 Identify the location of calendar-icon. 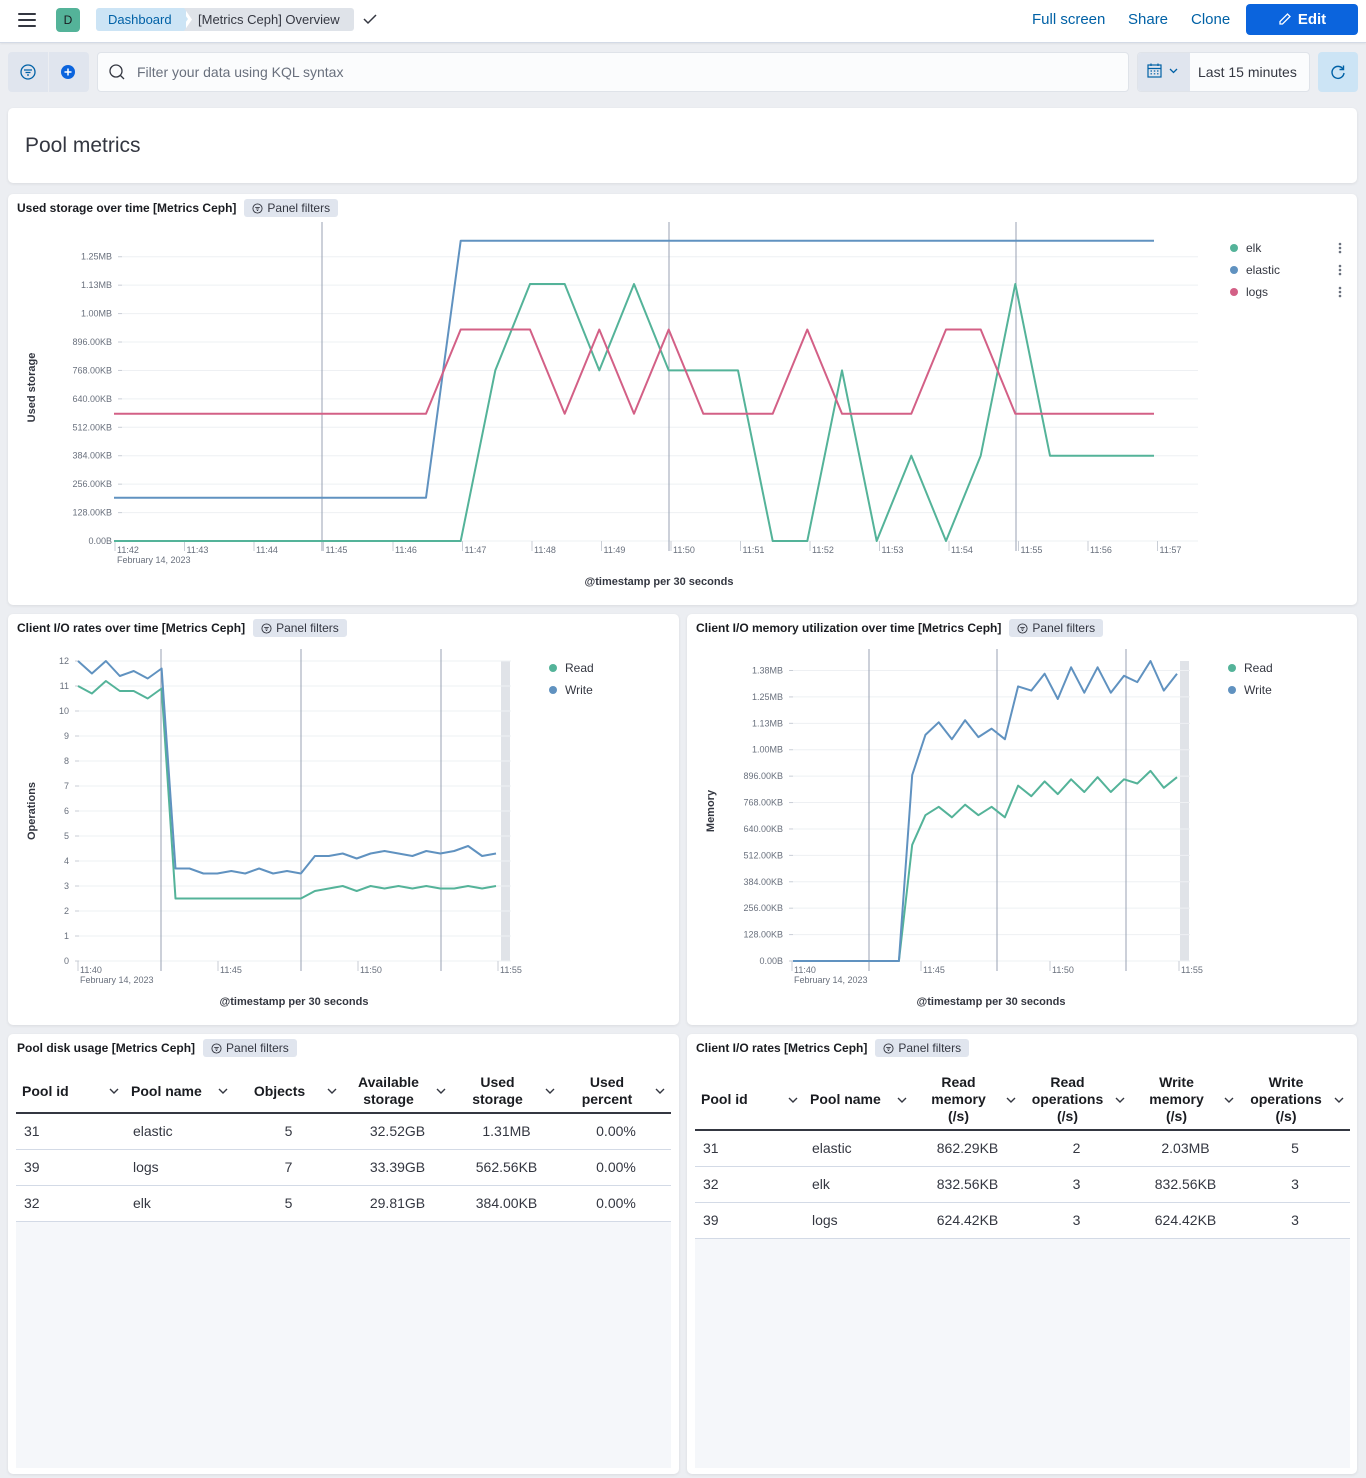
(1162, 70).